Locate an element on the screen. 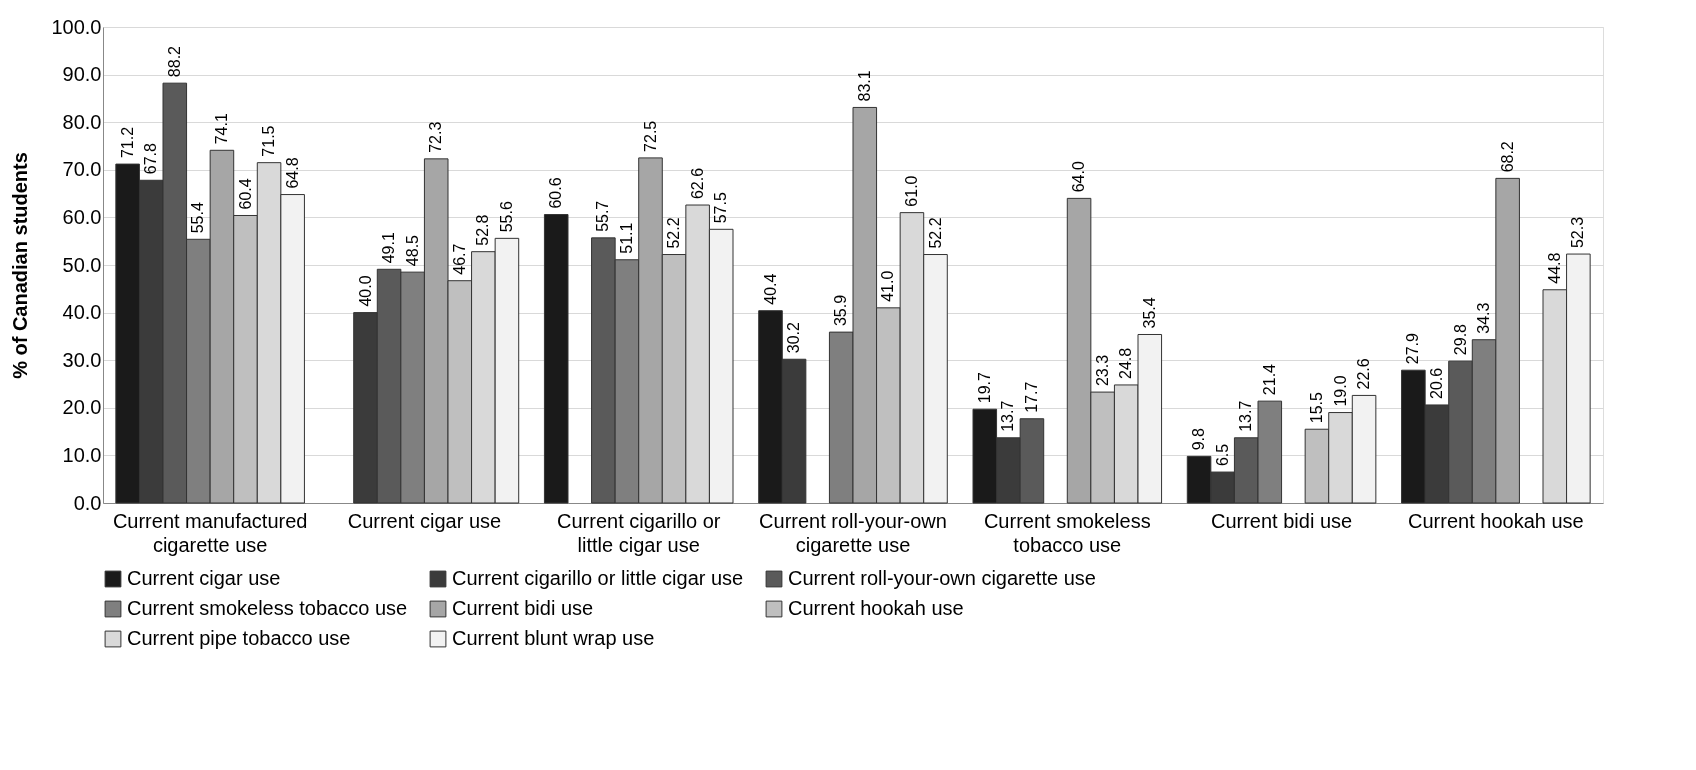 This screenshot has height=770, width=1696. legend-label: Current smokeless tobacco use is located at coordinates (267, 608).